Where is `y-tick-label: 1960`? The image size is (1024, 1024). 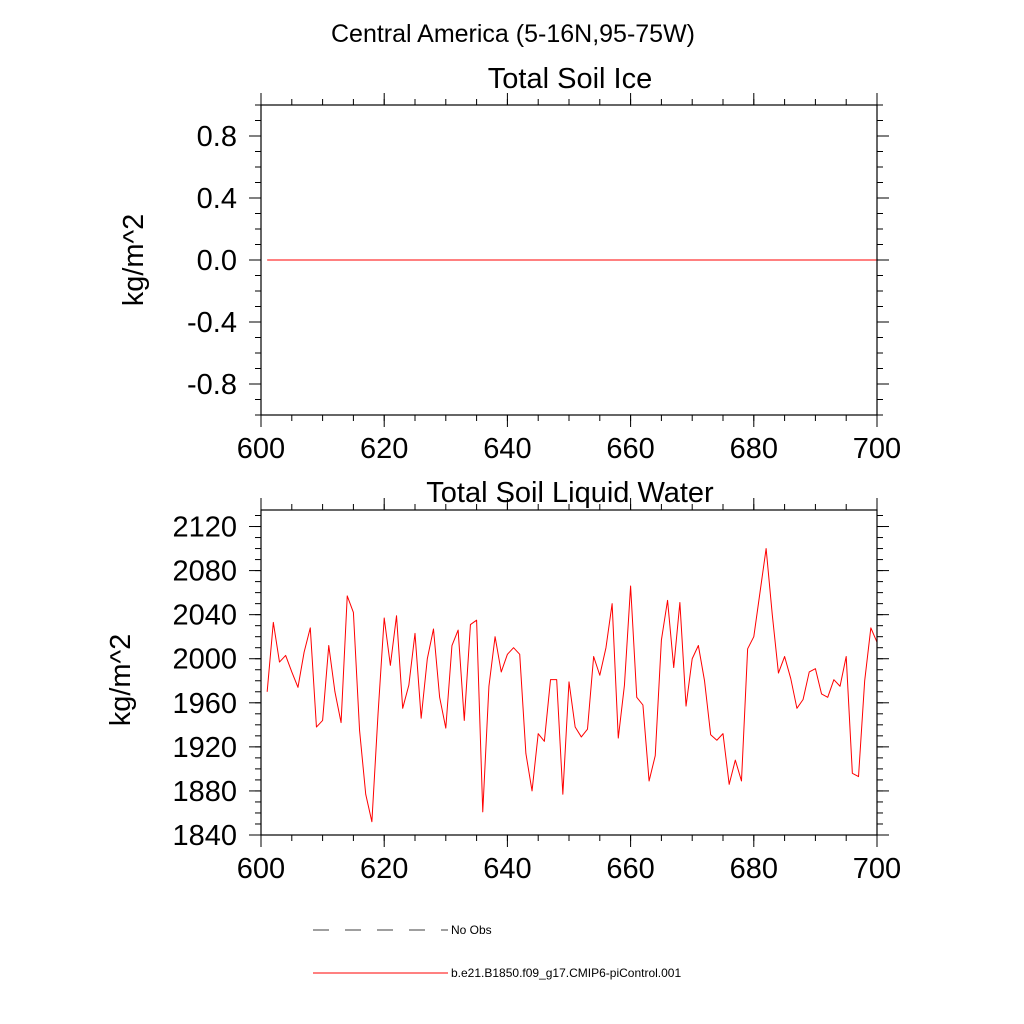 y-tick-label: 1960 is located at coordinates (204, 704).